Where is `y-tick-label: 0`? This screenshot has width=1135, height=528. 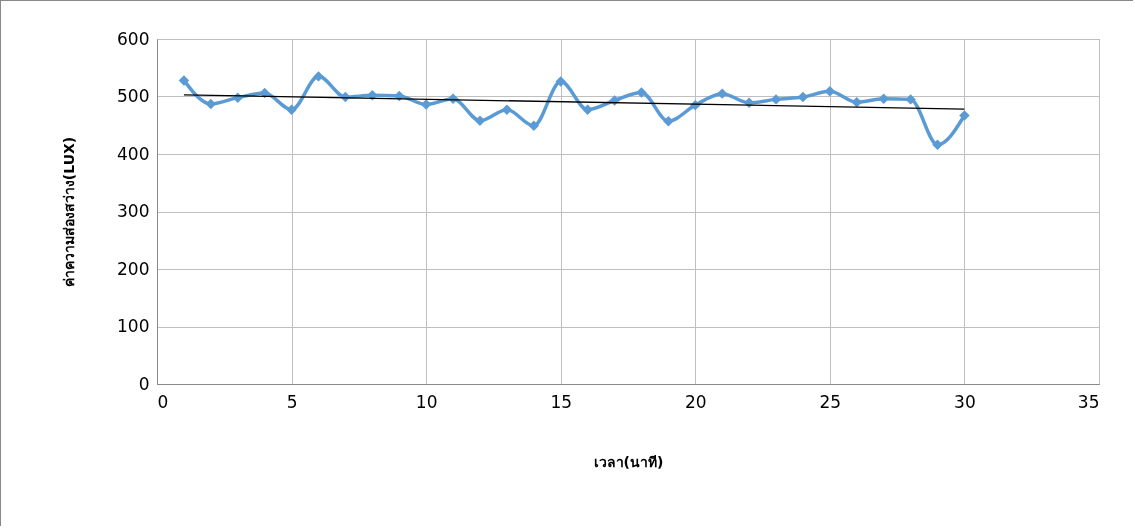 y-tick-label: 0 is located at coordinates (144, 383).